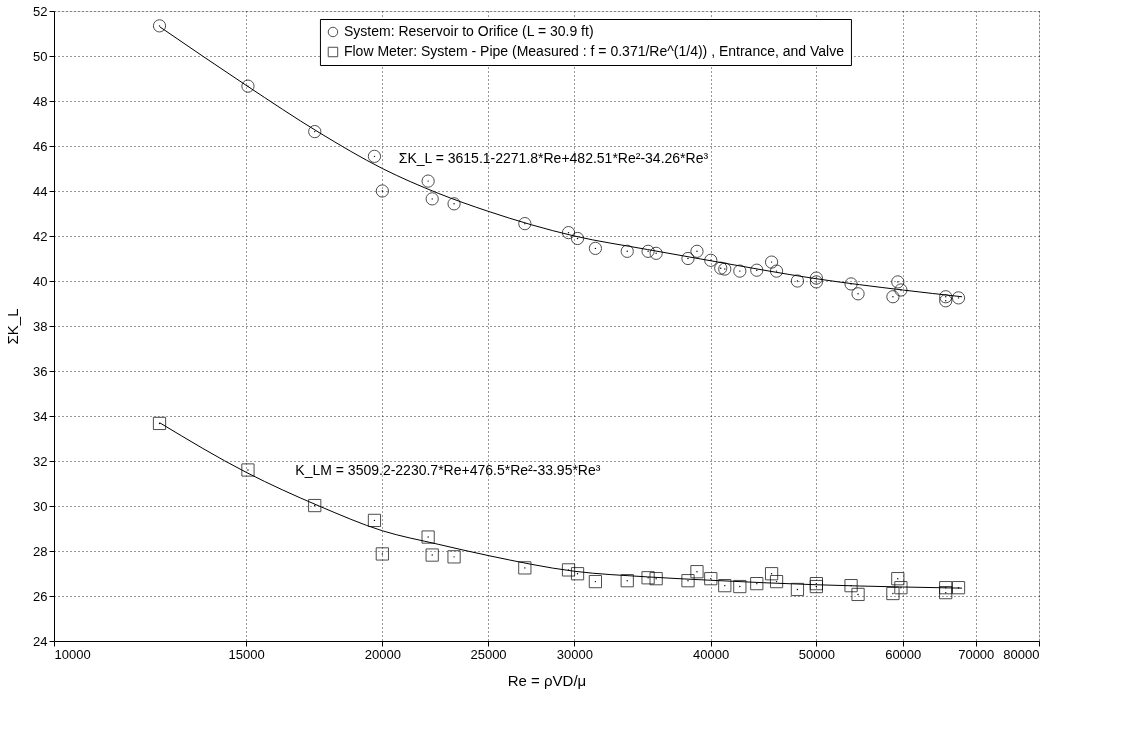 This screenshot has width=1126, height=734. What do you see at coordinates (976, 654) in the screenshot?
I see `x-tick-label: 70000` at bounding box center [976, 654].